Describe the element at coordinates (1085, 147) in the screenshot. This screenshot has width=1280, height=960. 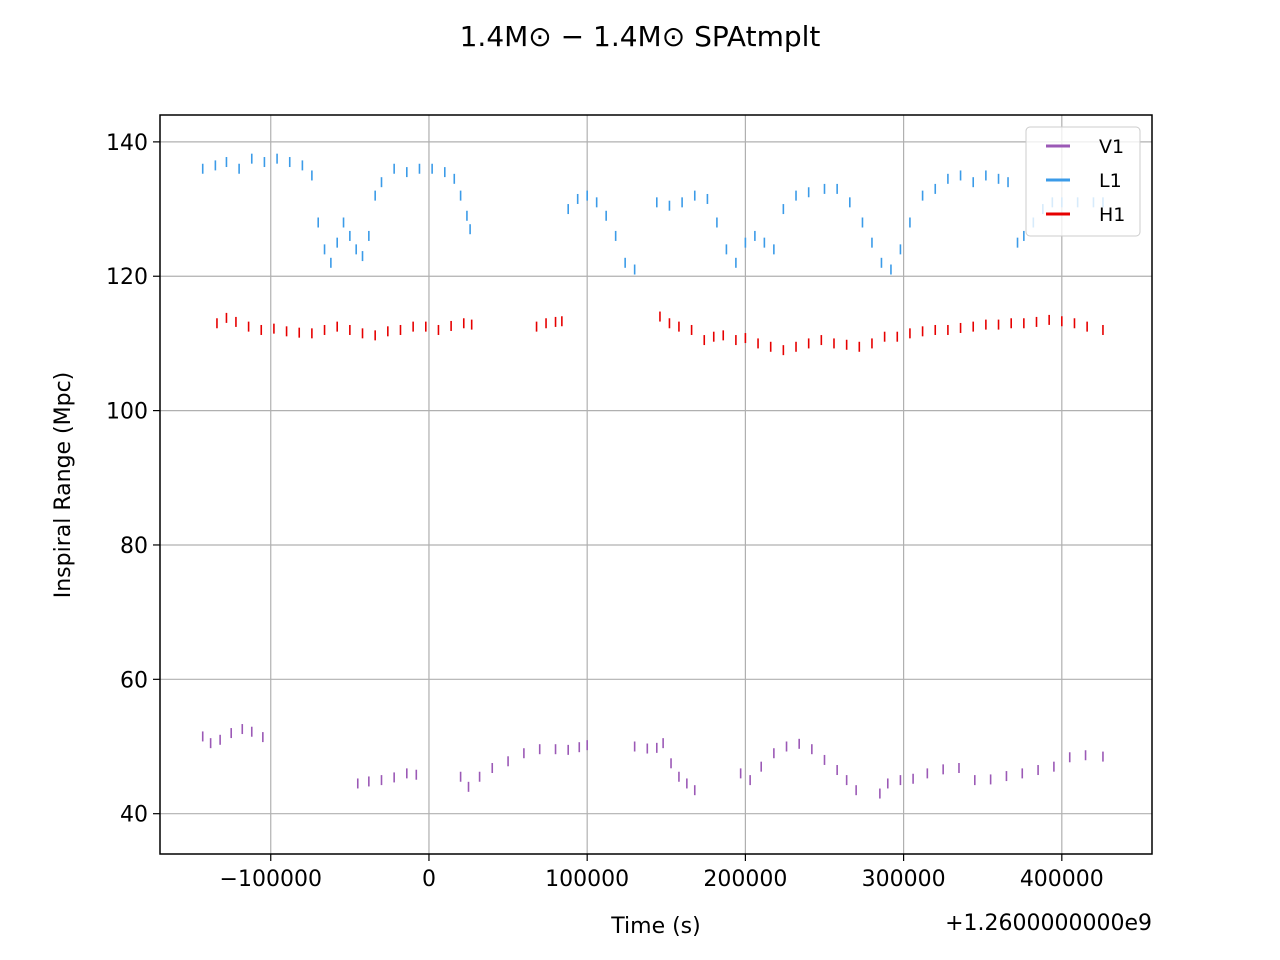
I see `legend-item-v1: V1` at that location.